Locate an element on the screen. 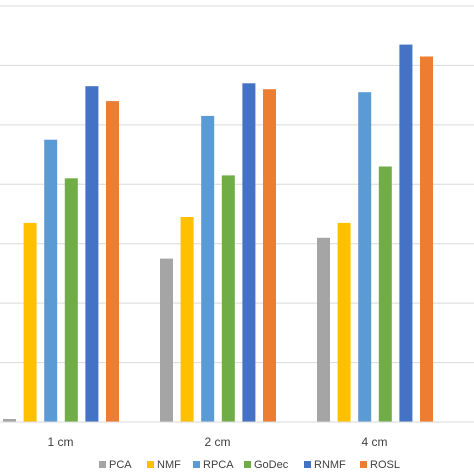  legend-label-rosl: ROSL is located at coordinates (385, 465).